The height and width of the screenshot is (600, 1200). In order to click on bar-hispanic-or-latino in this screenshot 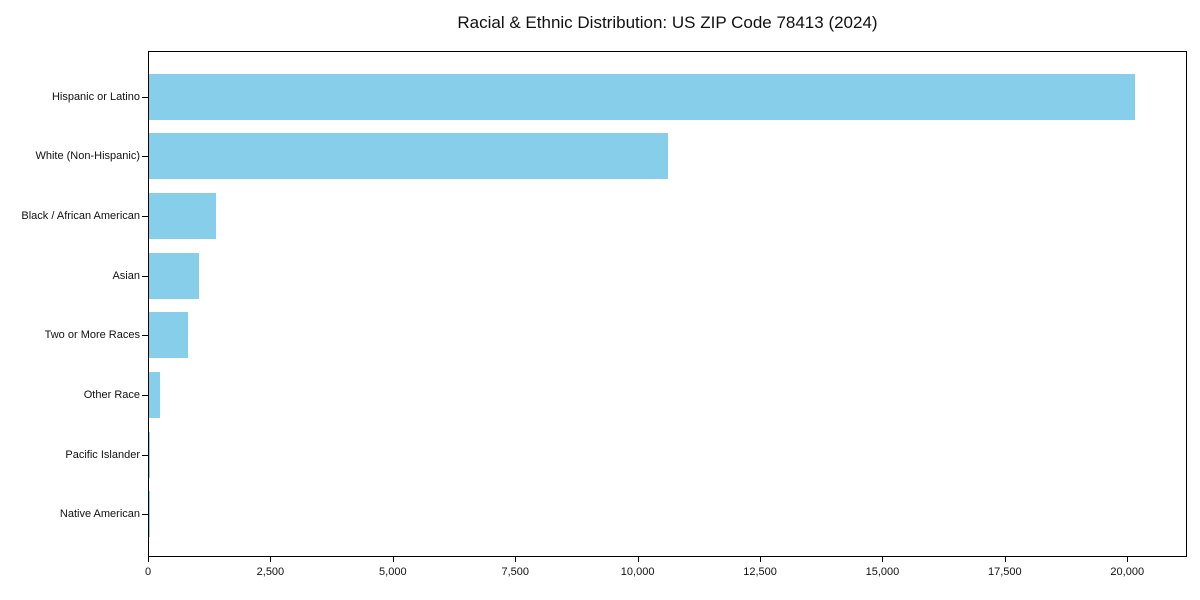, I will do `click(642, 96)`.